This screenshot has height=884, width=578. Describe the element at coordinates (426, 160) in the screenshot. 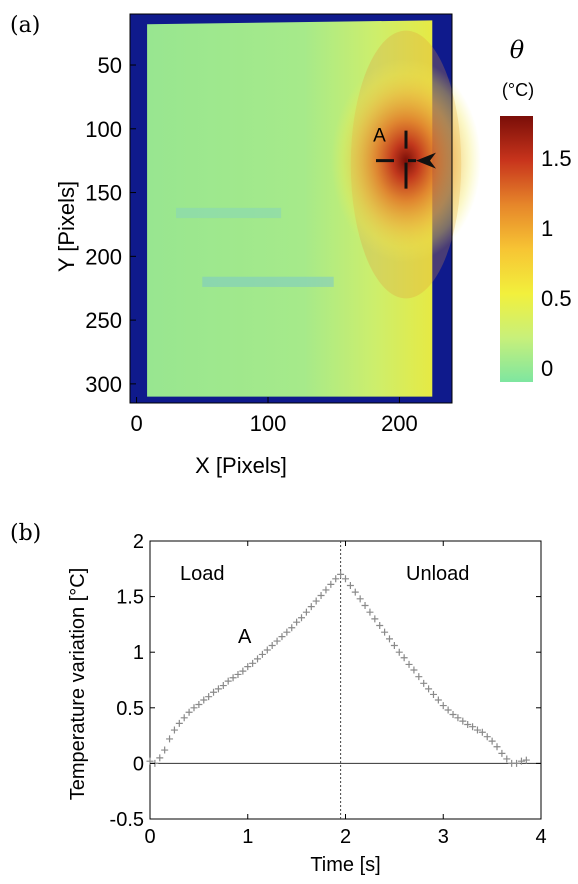

I see `pointer-arrow` at that location.